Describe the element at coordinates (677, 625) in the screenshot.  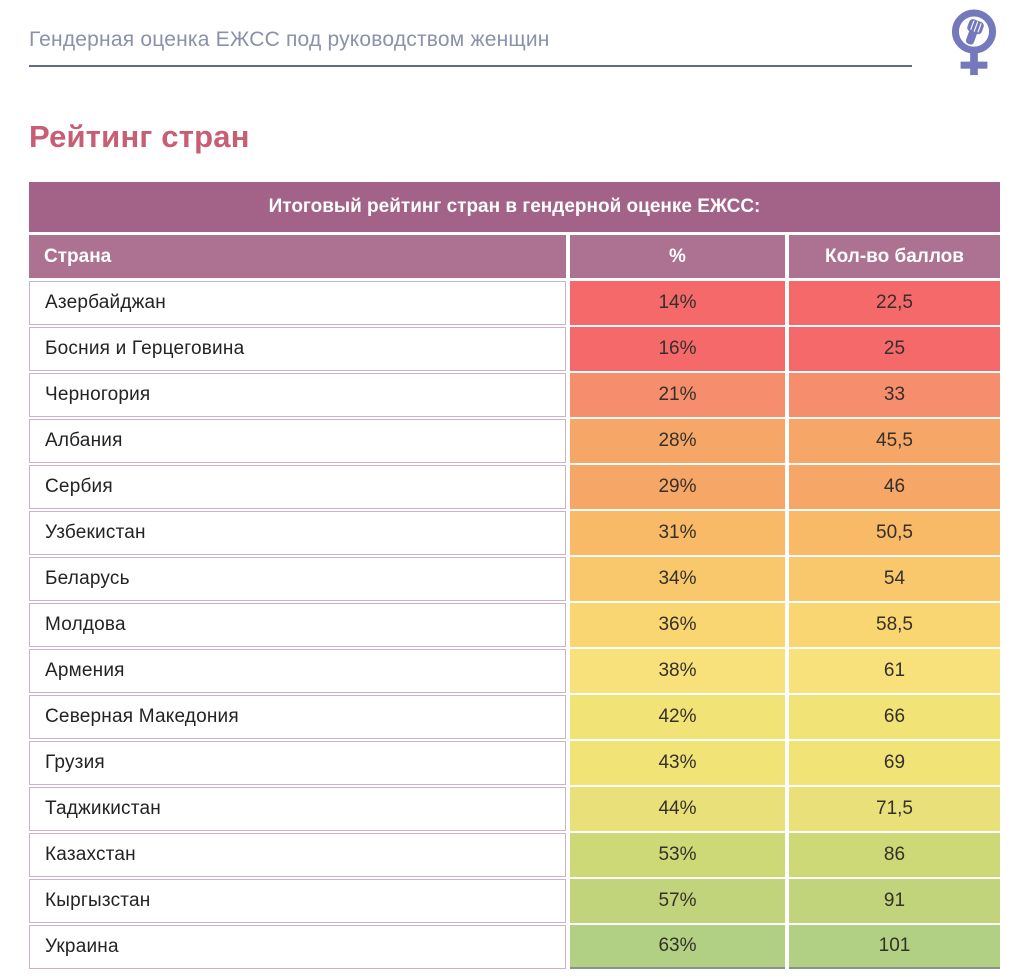
I see `percent-cell: 36%` at that location.